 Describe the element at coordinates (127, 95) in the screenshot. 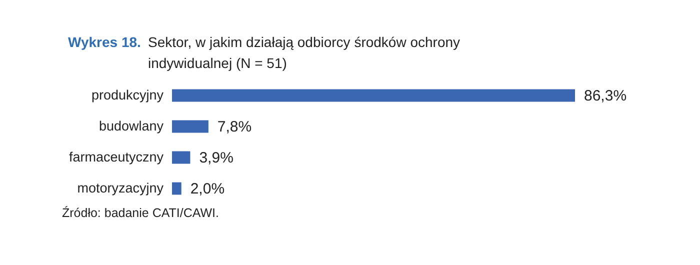

I see `y-tick-label: produkcyjny` at that location.